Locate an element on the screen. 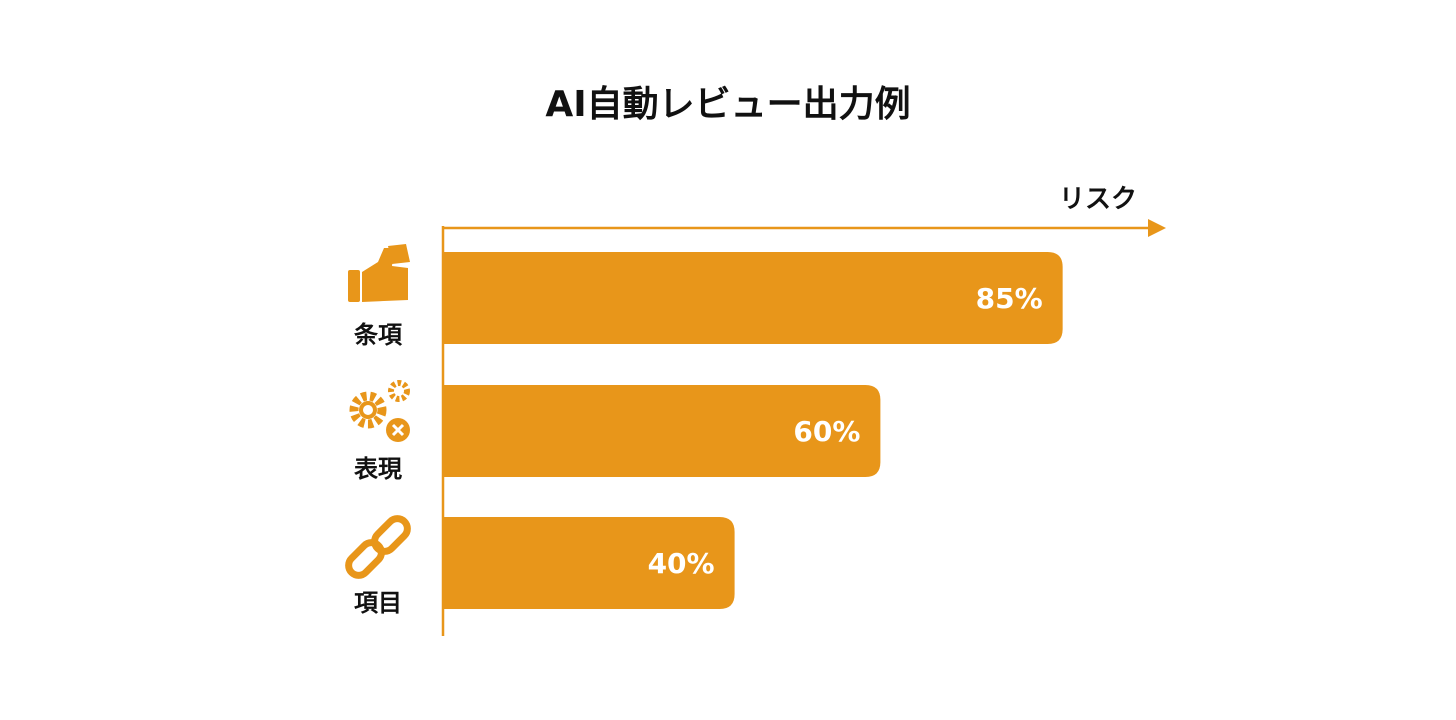 This screenshot has width=1456, height=720. category-label: 条項 is located at coordinates (378, 335).